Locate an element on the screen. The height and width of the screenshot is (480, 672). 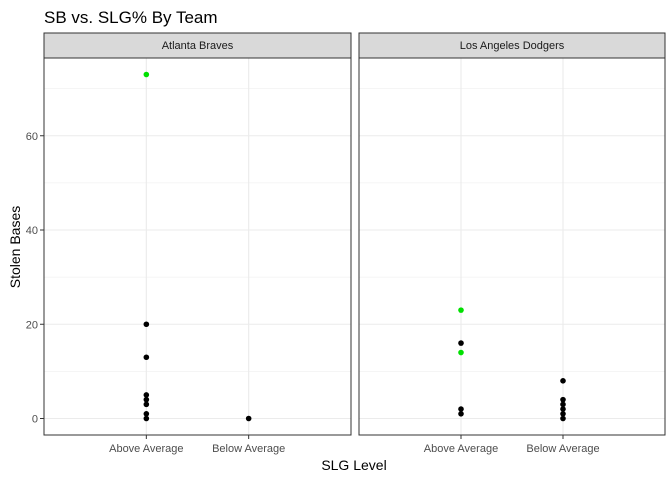
y-tick-label: 20 is located at coordinates (32, 325).